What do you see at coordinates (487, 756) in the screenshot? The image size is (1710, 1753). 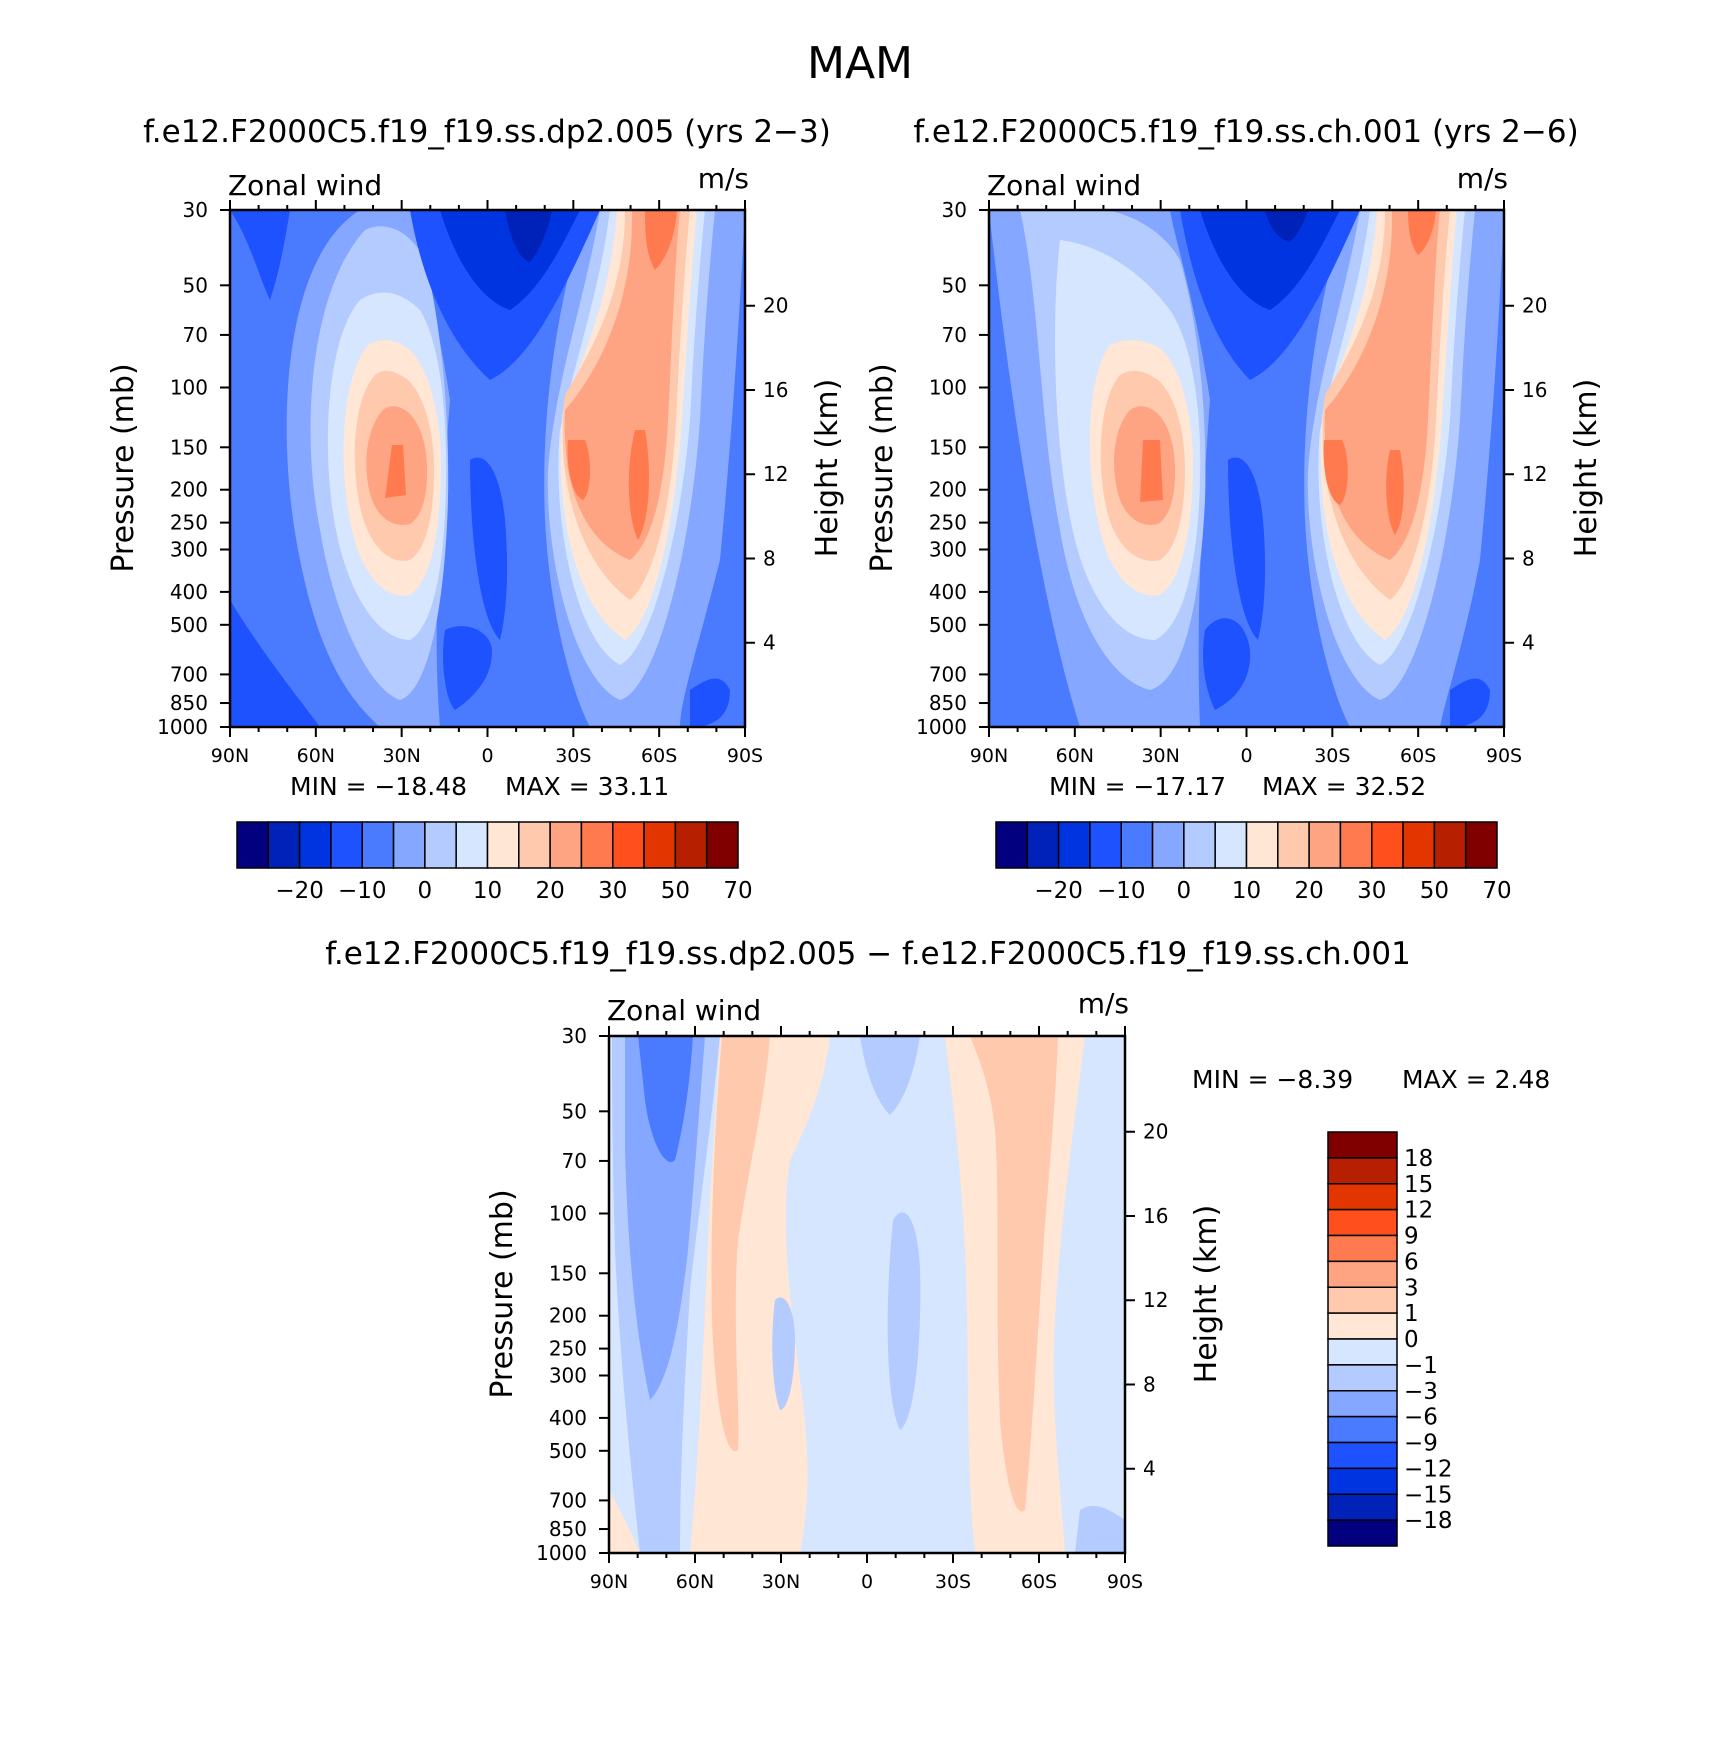 I see `x-tick-label: 0` at bounding box center [487, 756].